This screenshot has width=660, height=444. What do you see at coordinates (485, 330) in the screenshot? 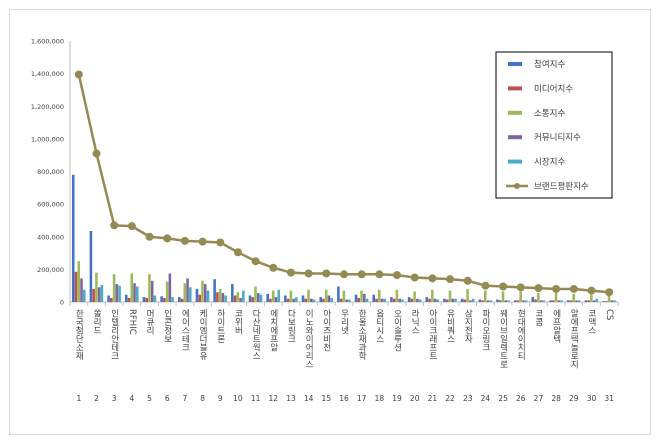
I see `category-label: 파이오링크` at bounding box center [485, 330].